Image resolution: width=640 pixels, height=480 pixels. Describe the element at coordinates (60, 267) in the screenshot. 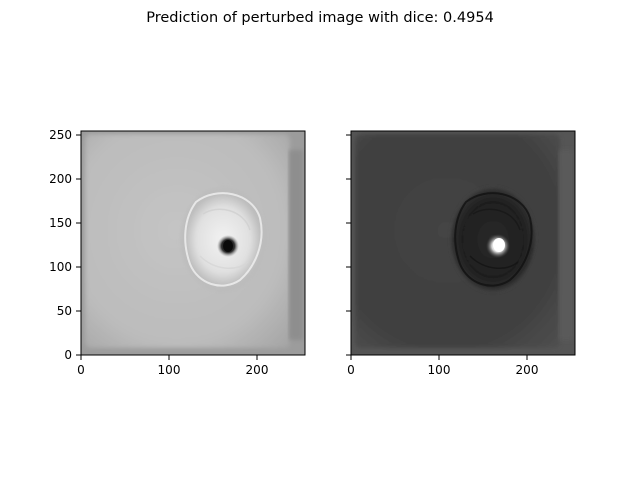

I see `left-y-tick-label: 100` at that location.